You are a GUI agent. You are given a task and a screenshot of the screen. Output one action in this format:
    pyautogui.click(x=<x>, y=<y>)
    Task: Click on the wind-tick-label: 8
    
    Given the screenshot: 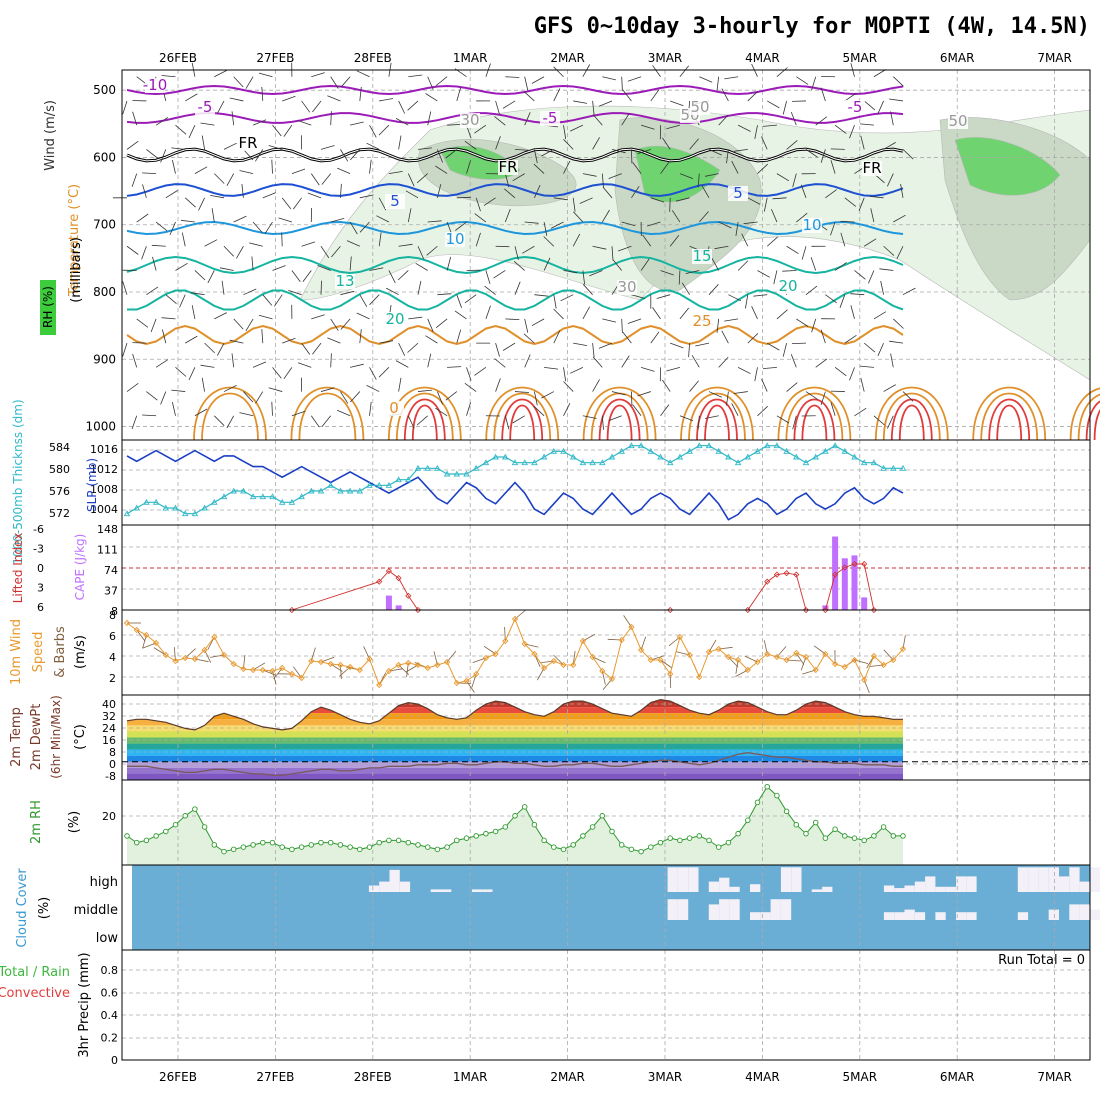 What is the action you would take?
    pyautogui.click(x=112, y=615)
    